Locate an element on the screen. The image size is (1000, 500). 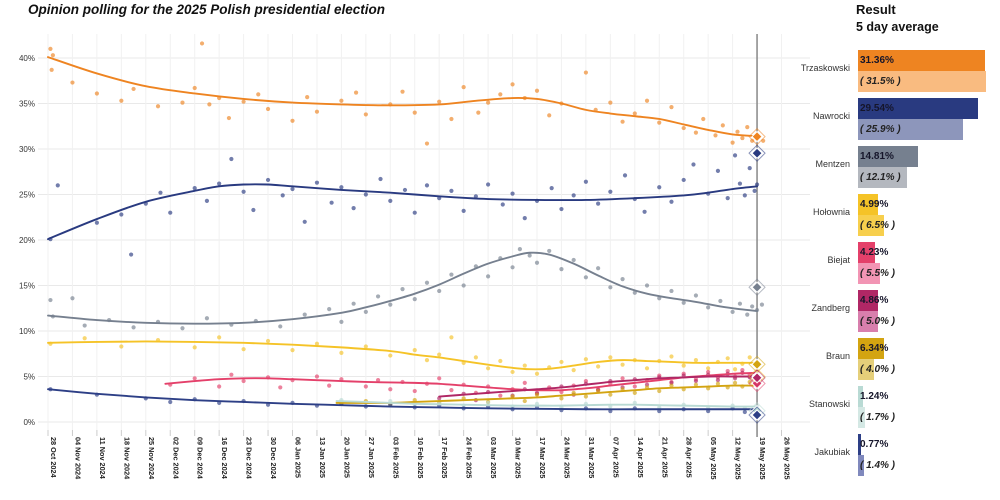
x-tick-label: 05 May 2025 is located at coordinates (713, 458).